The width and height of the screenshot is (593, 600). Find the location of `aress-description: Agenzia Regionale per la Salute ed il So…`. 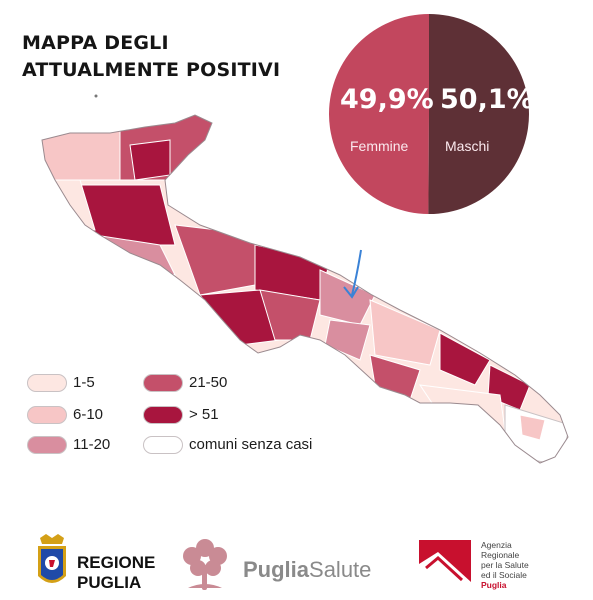

aress-description: Agenzia Regionale per la Salute ed il So… is located at coordinates (505, 565).